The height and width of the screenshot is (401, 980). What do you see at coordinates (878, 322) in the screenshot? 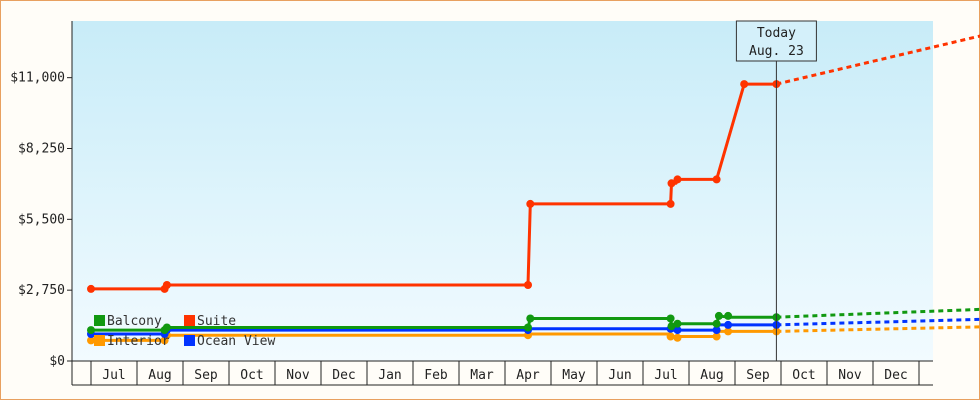
I see `forecast-line-ocean-view` at bounding box center [878, 322].